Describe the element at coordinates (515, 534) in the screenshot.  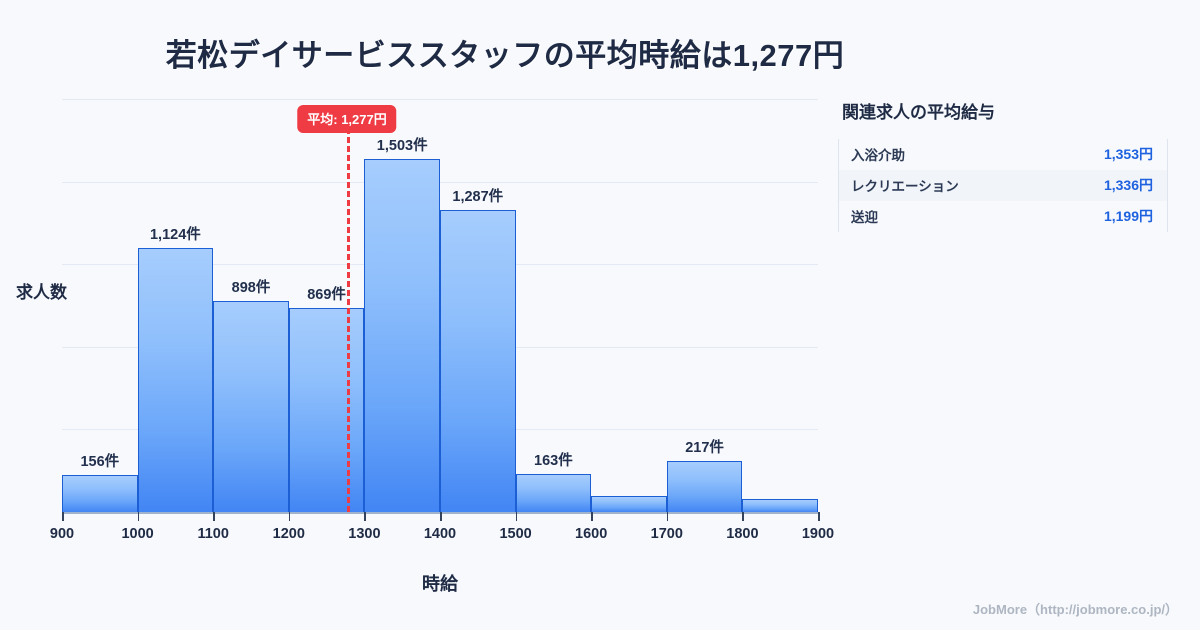
I see `x-tick-label: 1500` at that location.